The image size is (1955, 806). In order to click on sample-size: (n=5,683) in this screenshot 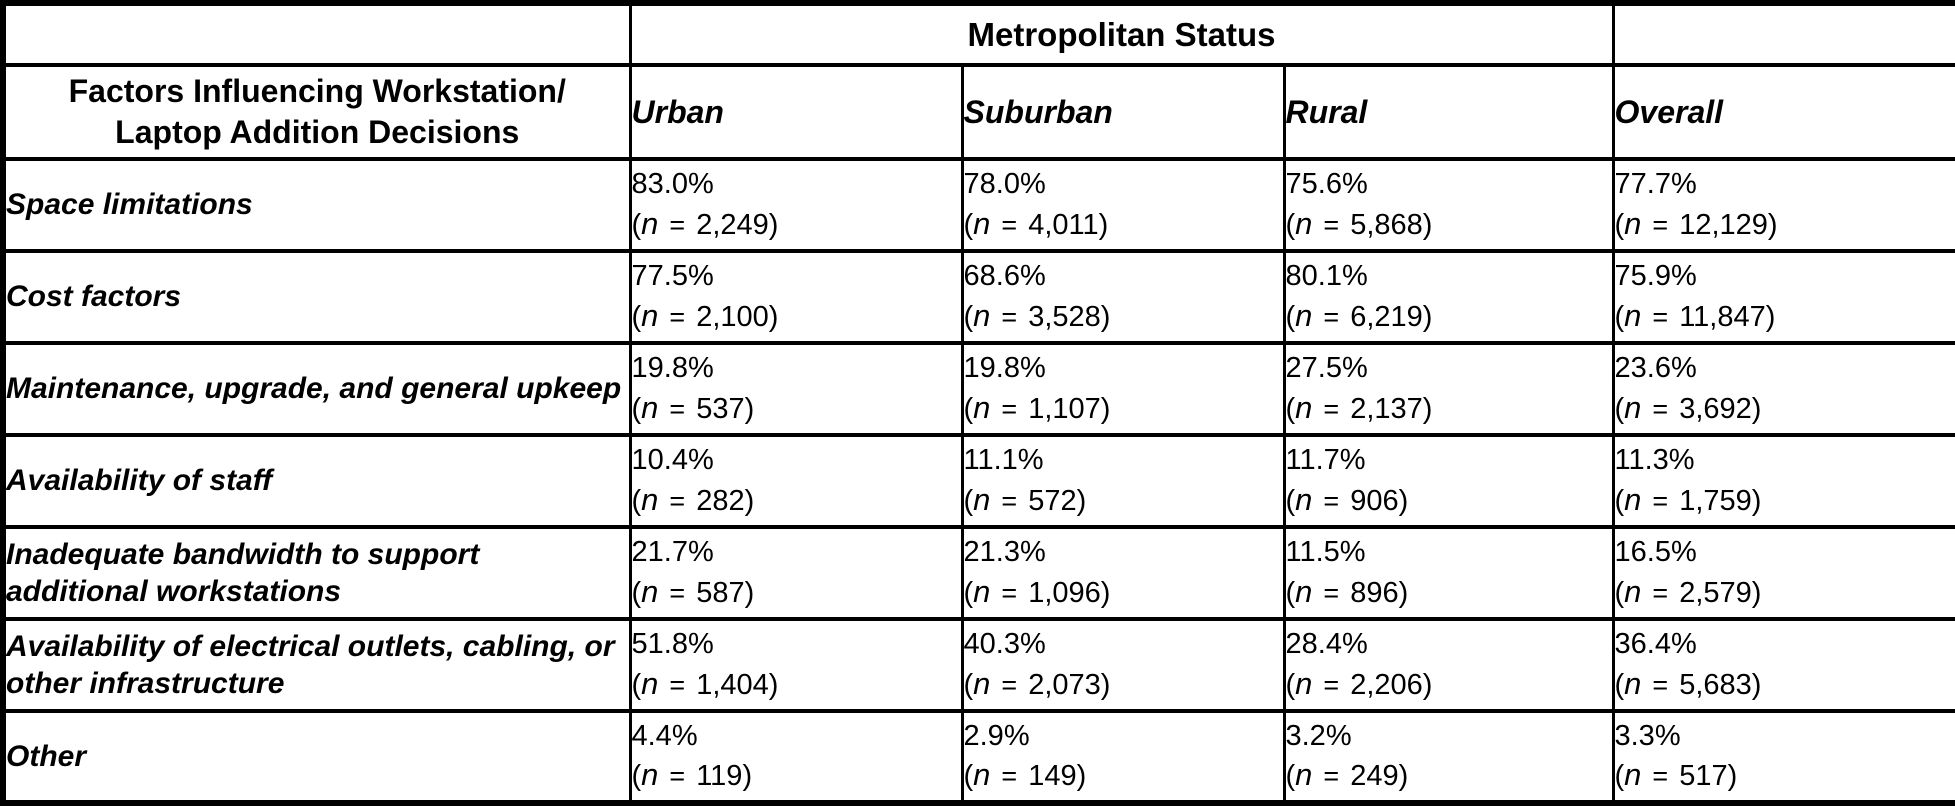, I will do `click(1785, 684)`.